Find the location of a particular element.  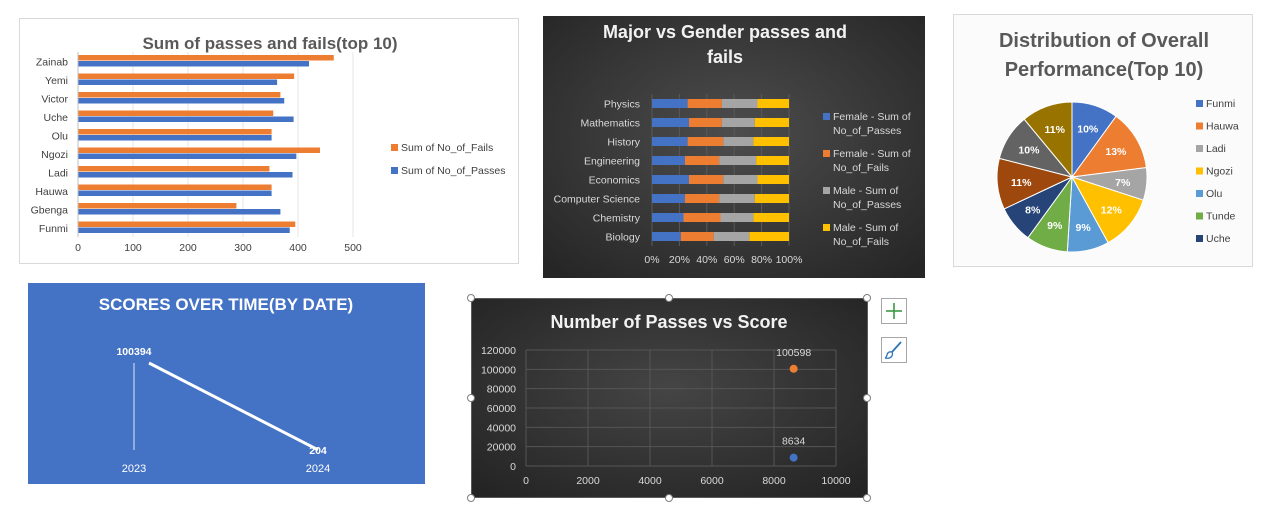

x-tick-label: 300 is located at coordinates (243, 248).